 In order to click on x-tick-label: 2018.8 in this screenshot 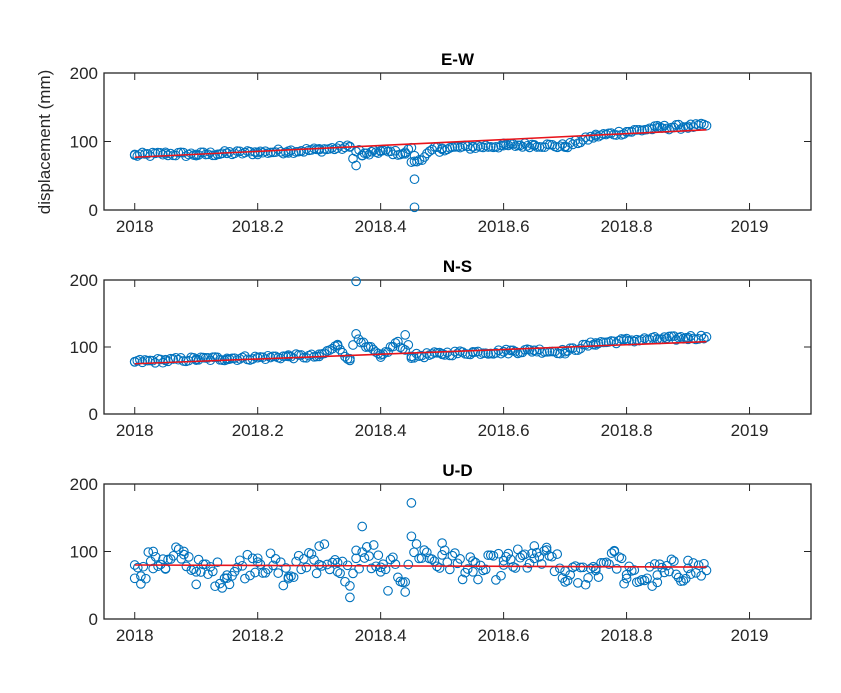, I will do `click(627, 430)`.